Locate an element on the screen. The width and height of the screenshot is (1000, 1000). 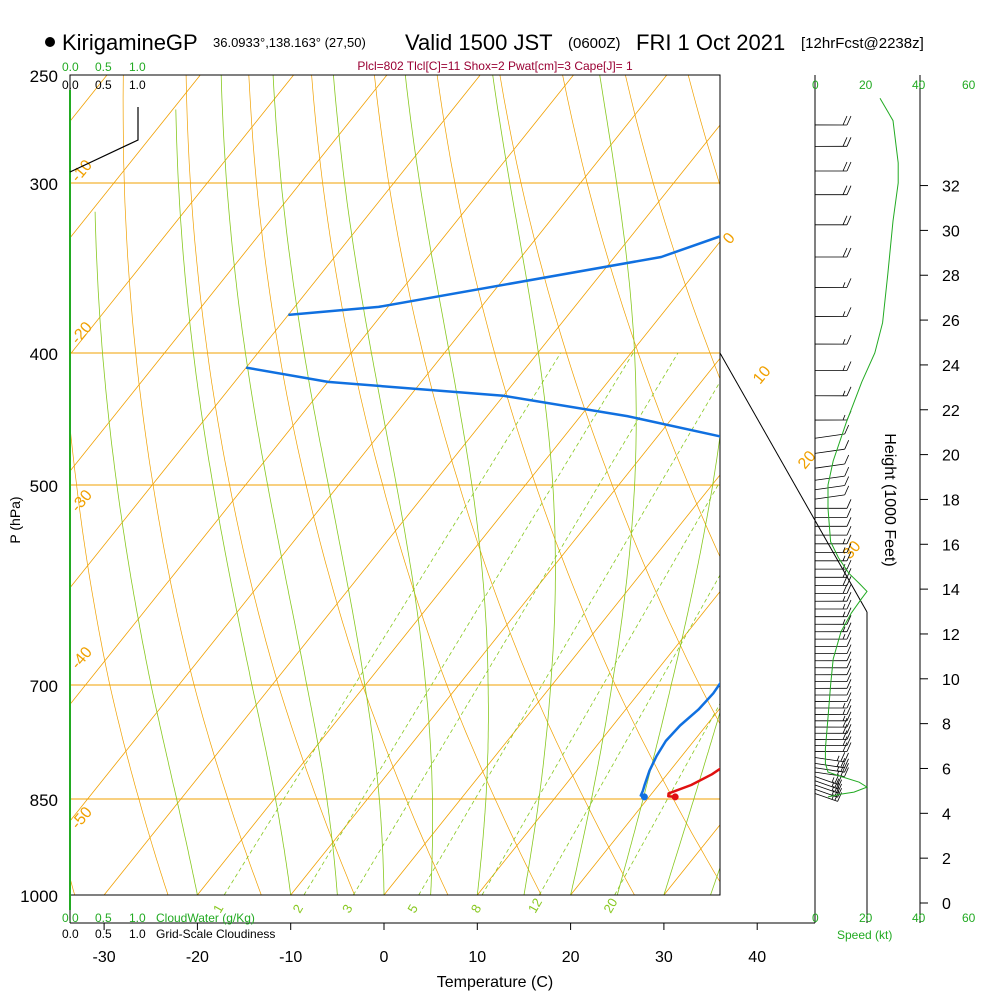
isotherm-label: -20 is located at coordinates (82, 333).